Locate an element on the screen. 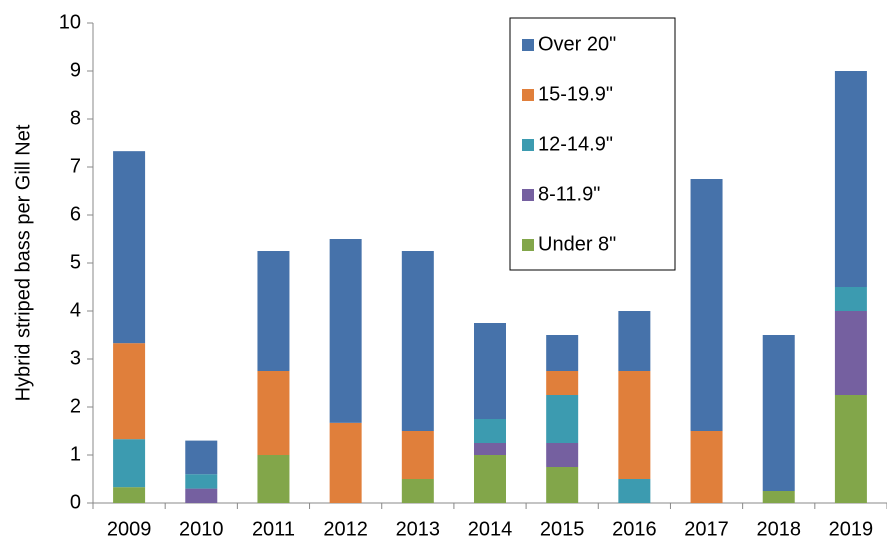 The width and height of the screenshot is (887, 549). y-axis-title: Hybrid striped bass per Gill Net is located at coordinates (23, 262).